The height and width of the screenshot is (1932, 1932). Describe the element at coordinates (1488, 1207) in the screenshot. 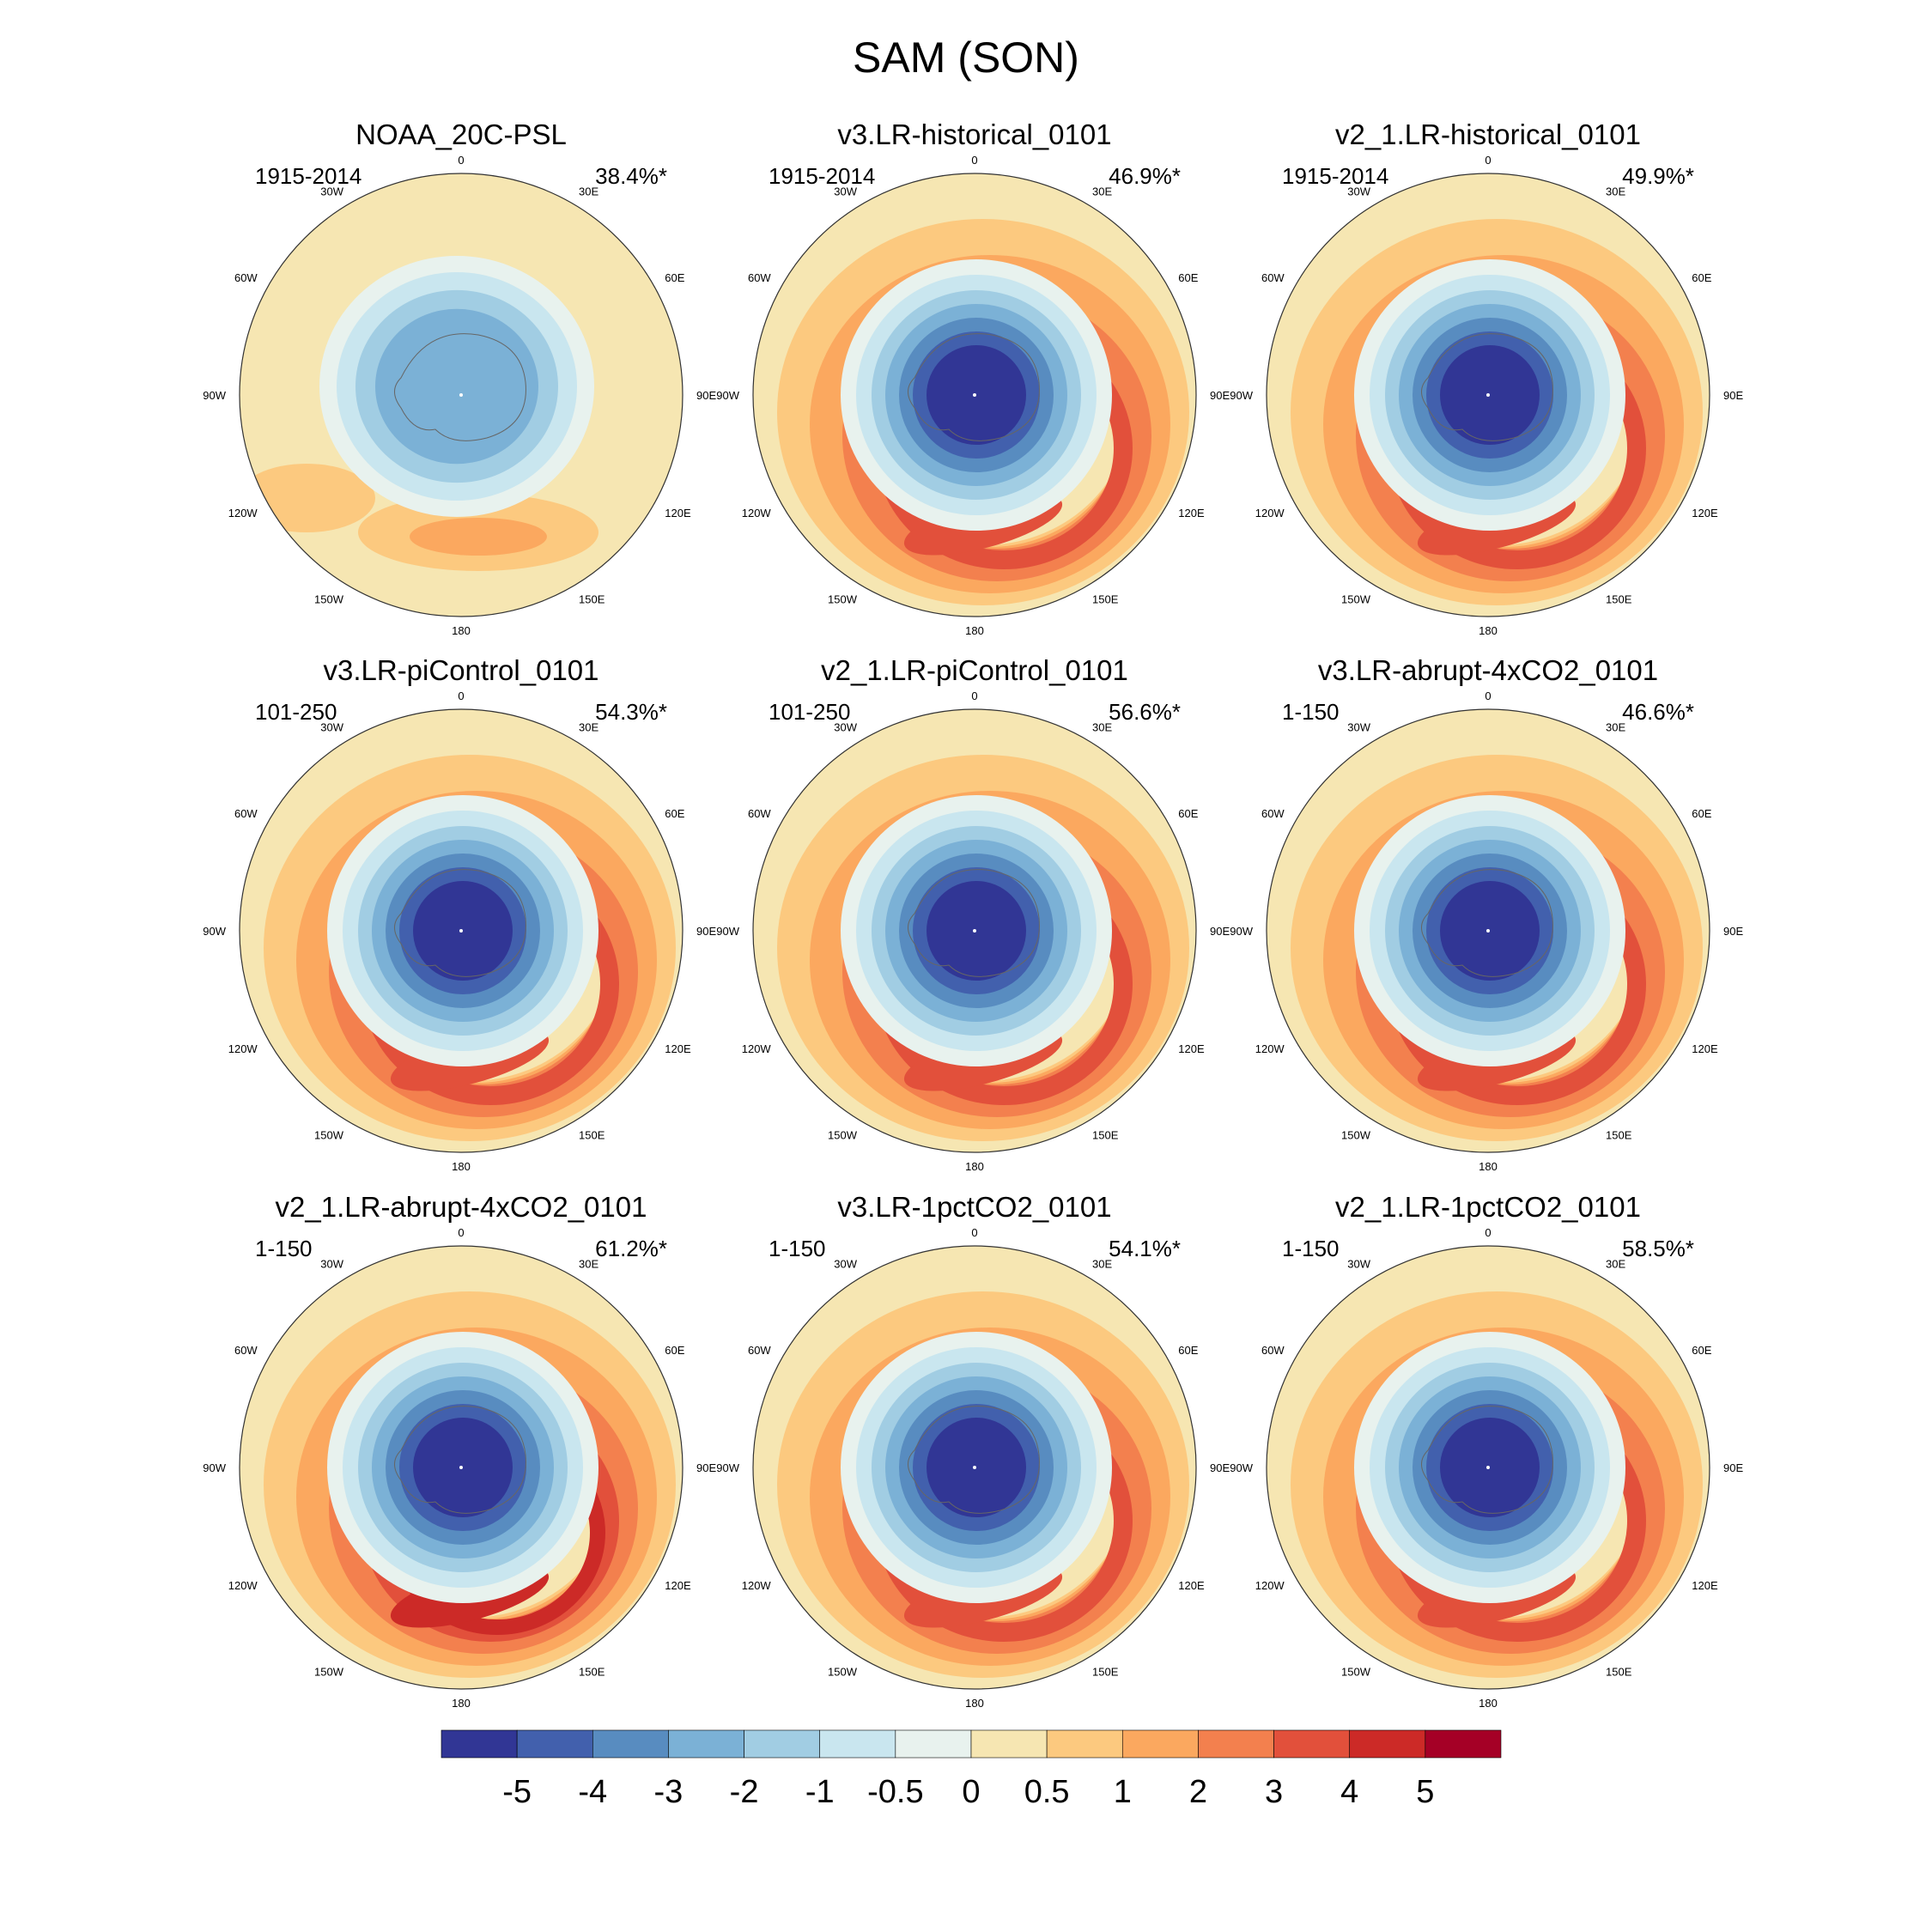

I see `panel-title: v2_1.LR-1pctCO2_0101` at that location.